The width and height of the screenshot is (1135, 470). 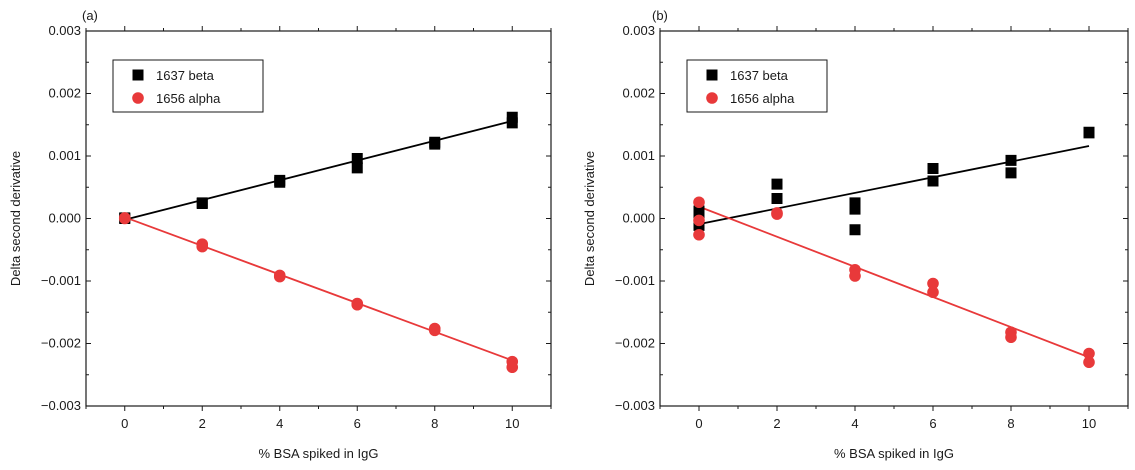 What do you see at coordinates (660, 15) in the screenshot?
I see `panel-label: (b)` at bounding box center [660, 15].